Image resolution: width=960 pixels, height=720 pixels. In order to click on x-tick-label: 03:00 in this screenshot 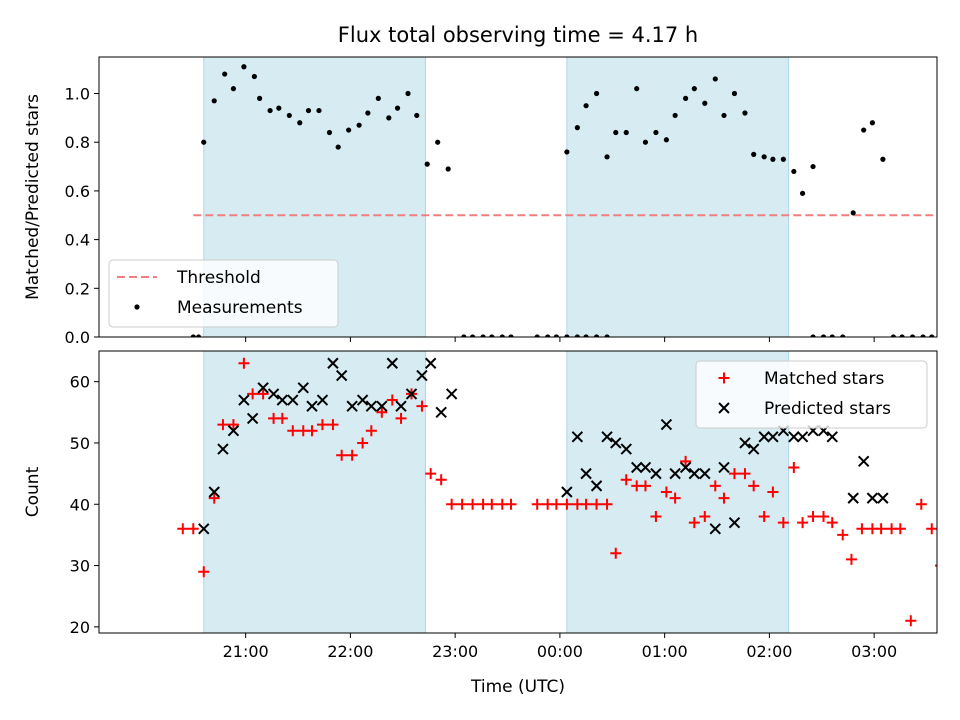, I will do `click(874, 651)`.